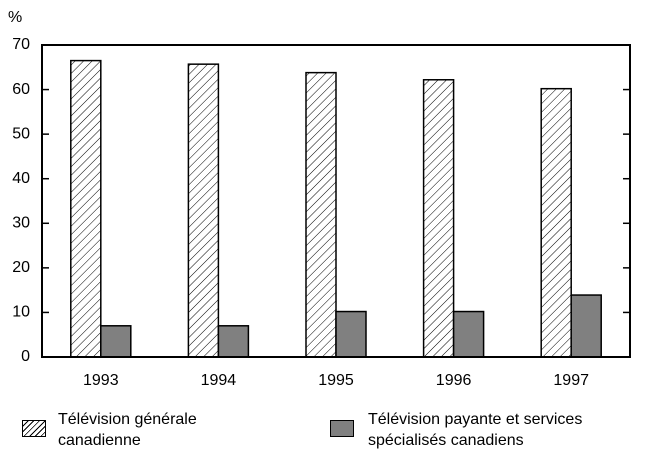  Describe the element at coordinates (21, 267) in the screenshot. I see `y-tick-label: 20` at that location.